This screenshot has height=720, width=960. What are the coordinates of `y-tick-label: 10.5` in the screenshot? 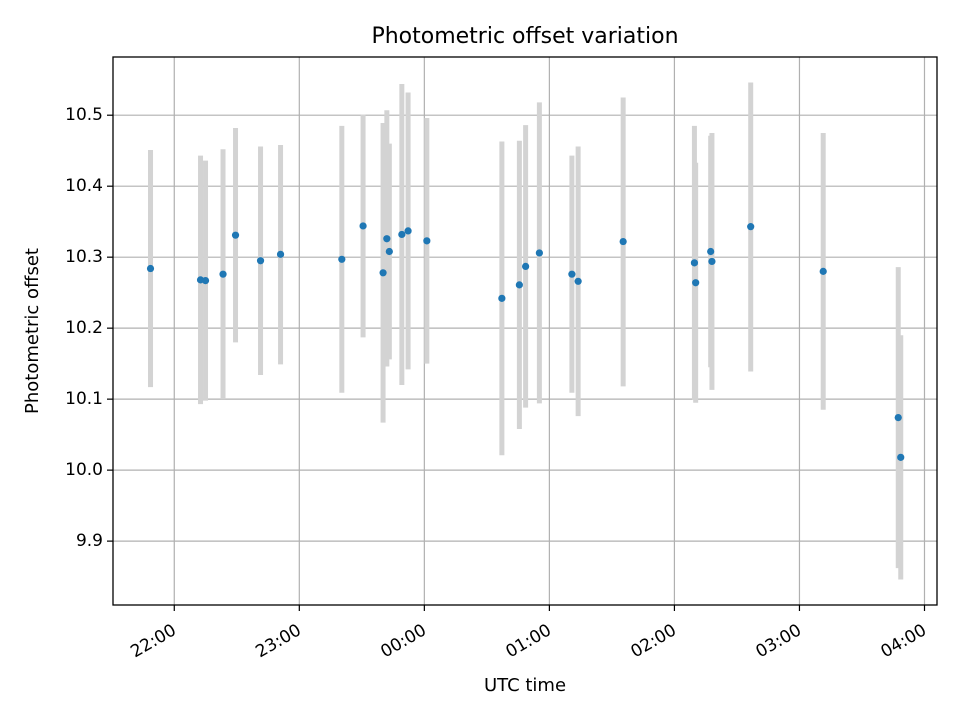 It's located at (84, 115).